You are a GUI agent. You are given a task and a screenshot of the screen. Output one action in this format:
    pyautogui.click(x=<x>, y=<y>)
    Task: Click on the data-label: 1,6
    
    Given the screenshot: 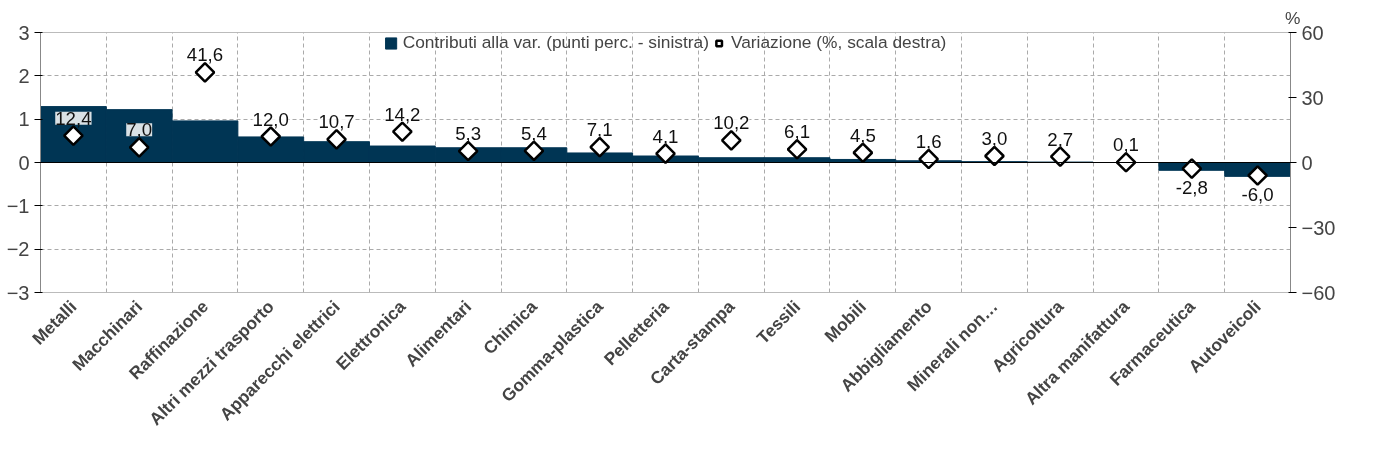 What is the action you would take?
    pyautogui.click(x=928, y=142)
    